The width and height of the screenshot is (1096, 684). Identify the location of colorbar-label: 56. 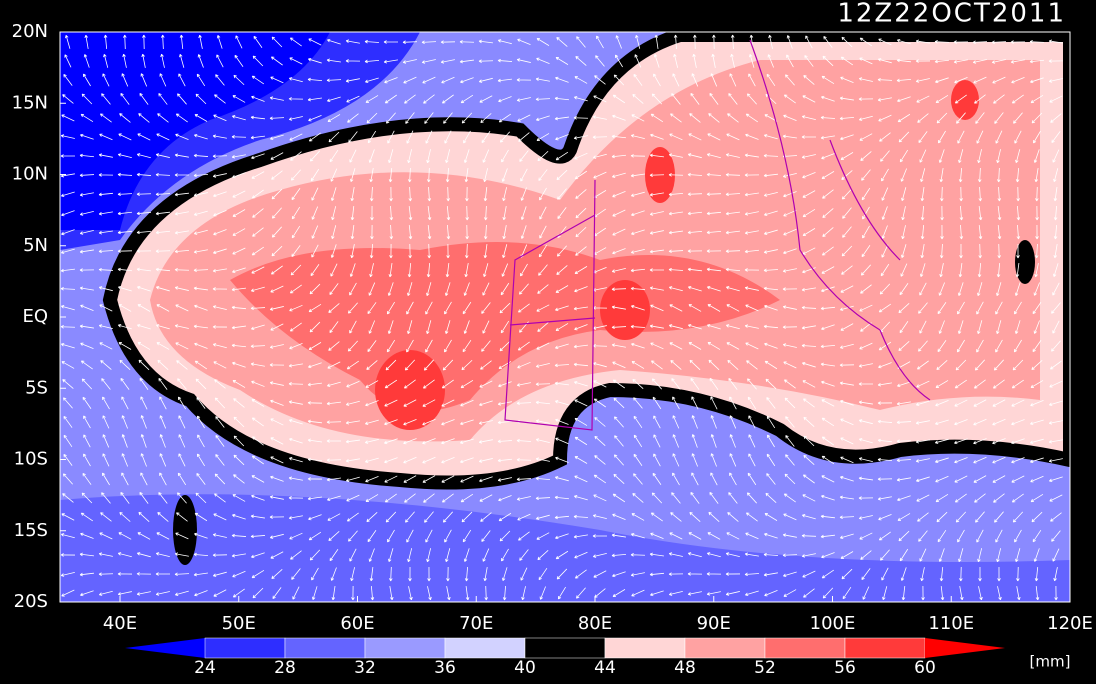
(845, 668).